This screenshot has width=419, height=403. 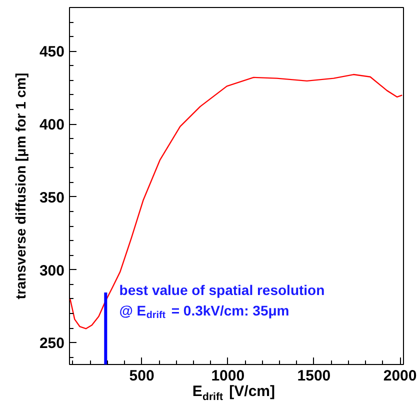 I want to click on y-tick-label: 250, so click(x=52, y=343).